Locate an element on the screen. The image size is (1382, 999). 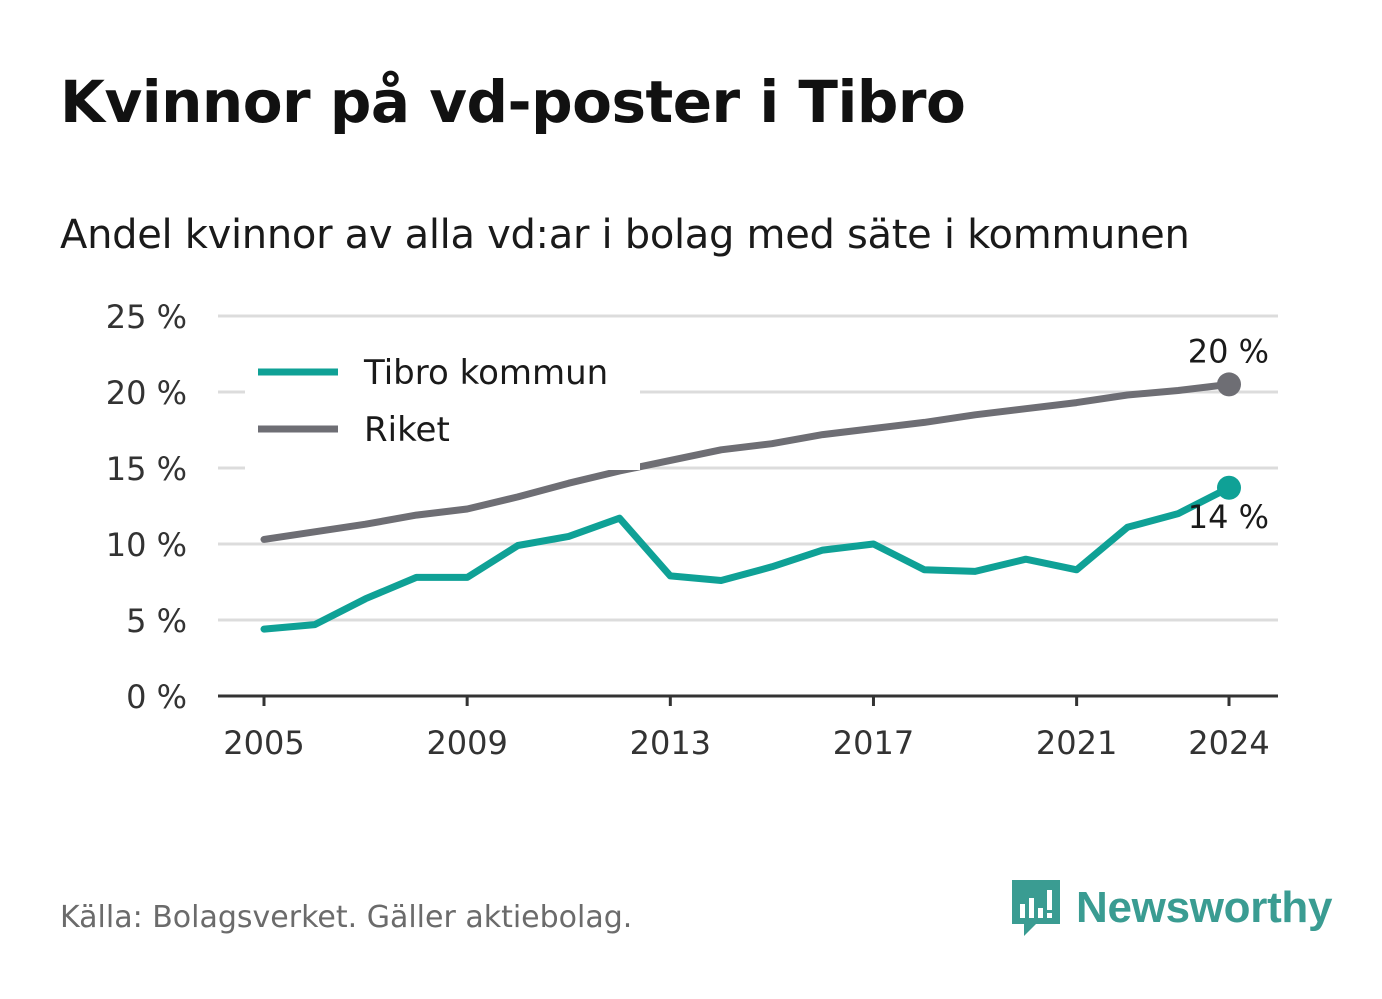
y-tick-label: 25 % is located at coordinates (146, 317).